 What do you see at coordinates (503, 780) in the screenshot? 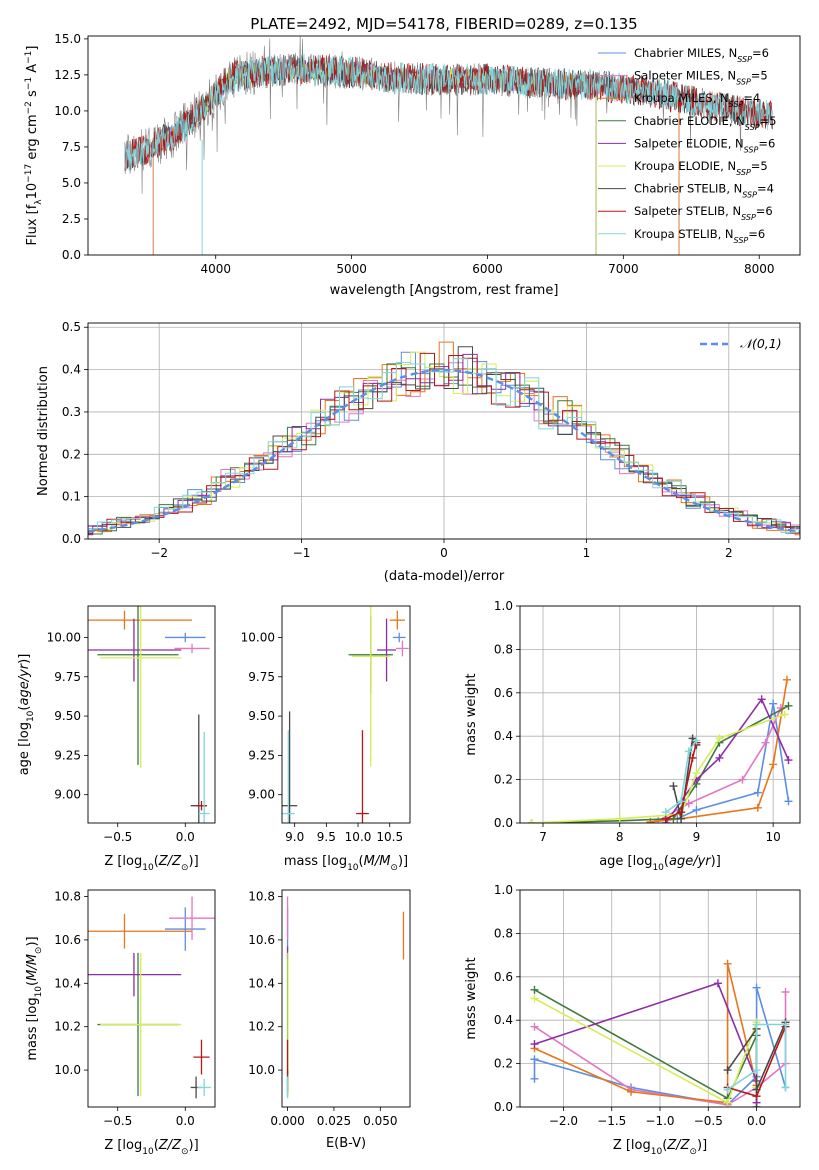
I see `y-tick-label: 0.2` at bounding box center [503, 780].